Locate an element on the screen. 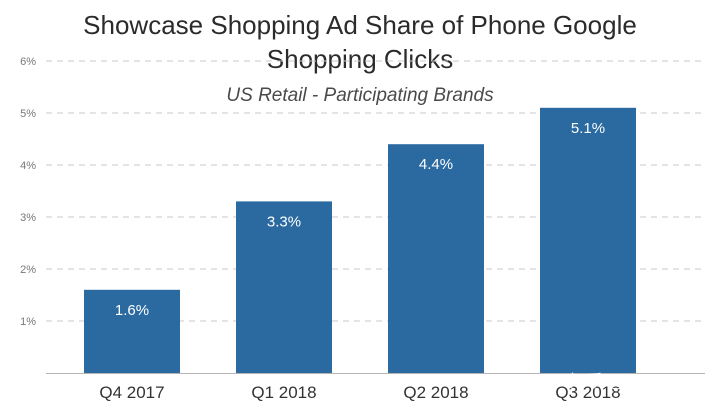 The image size is (720, 412). y-axis-ticks: 1% 2% 3% 4% 5% 6% is located at coordinates (28, 192).